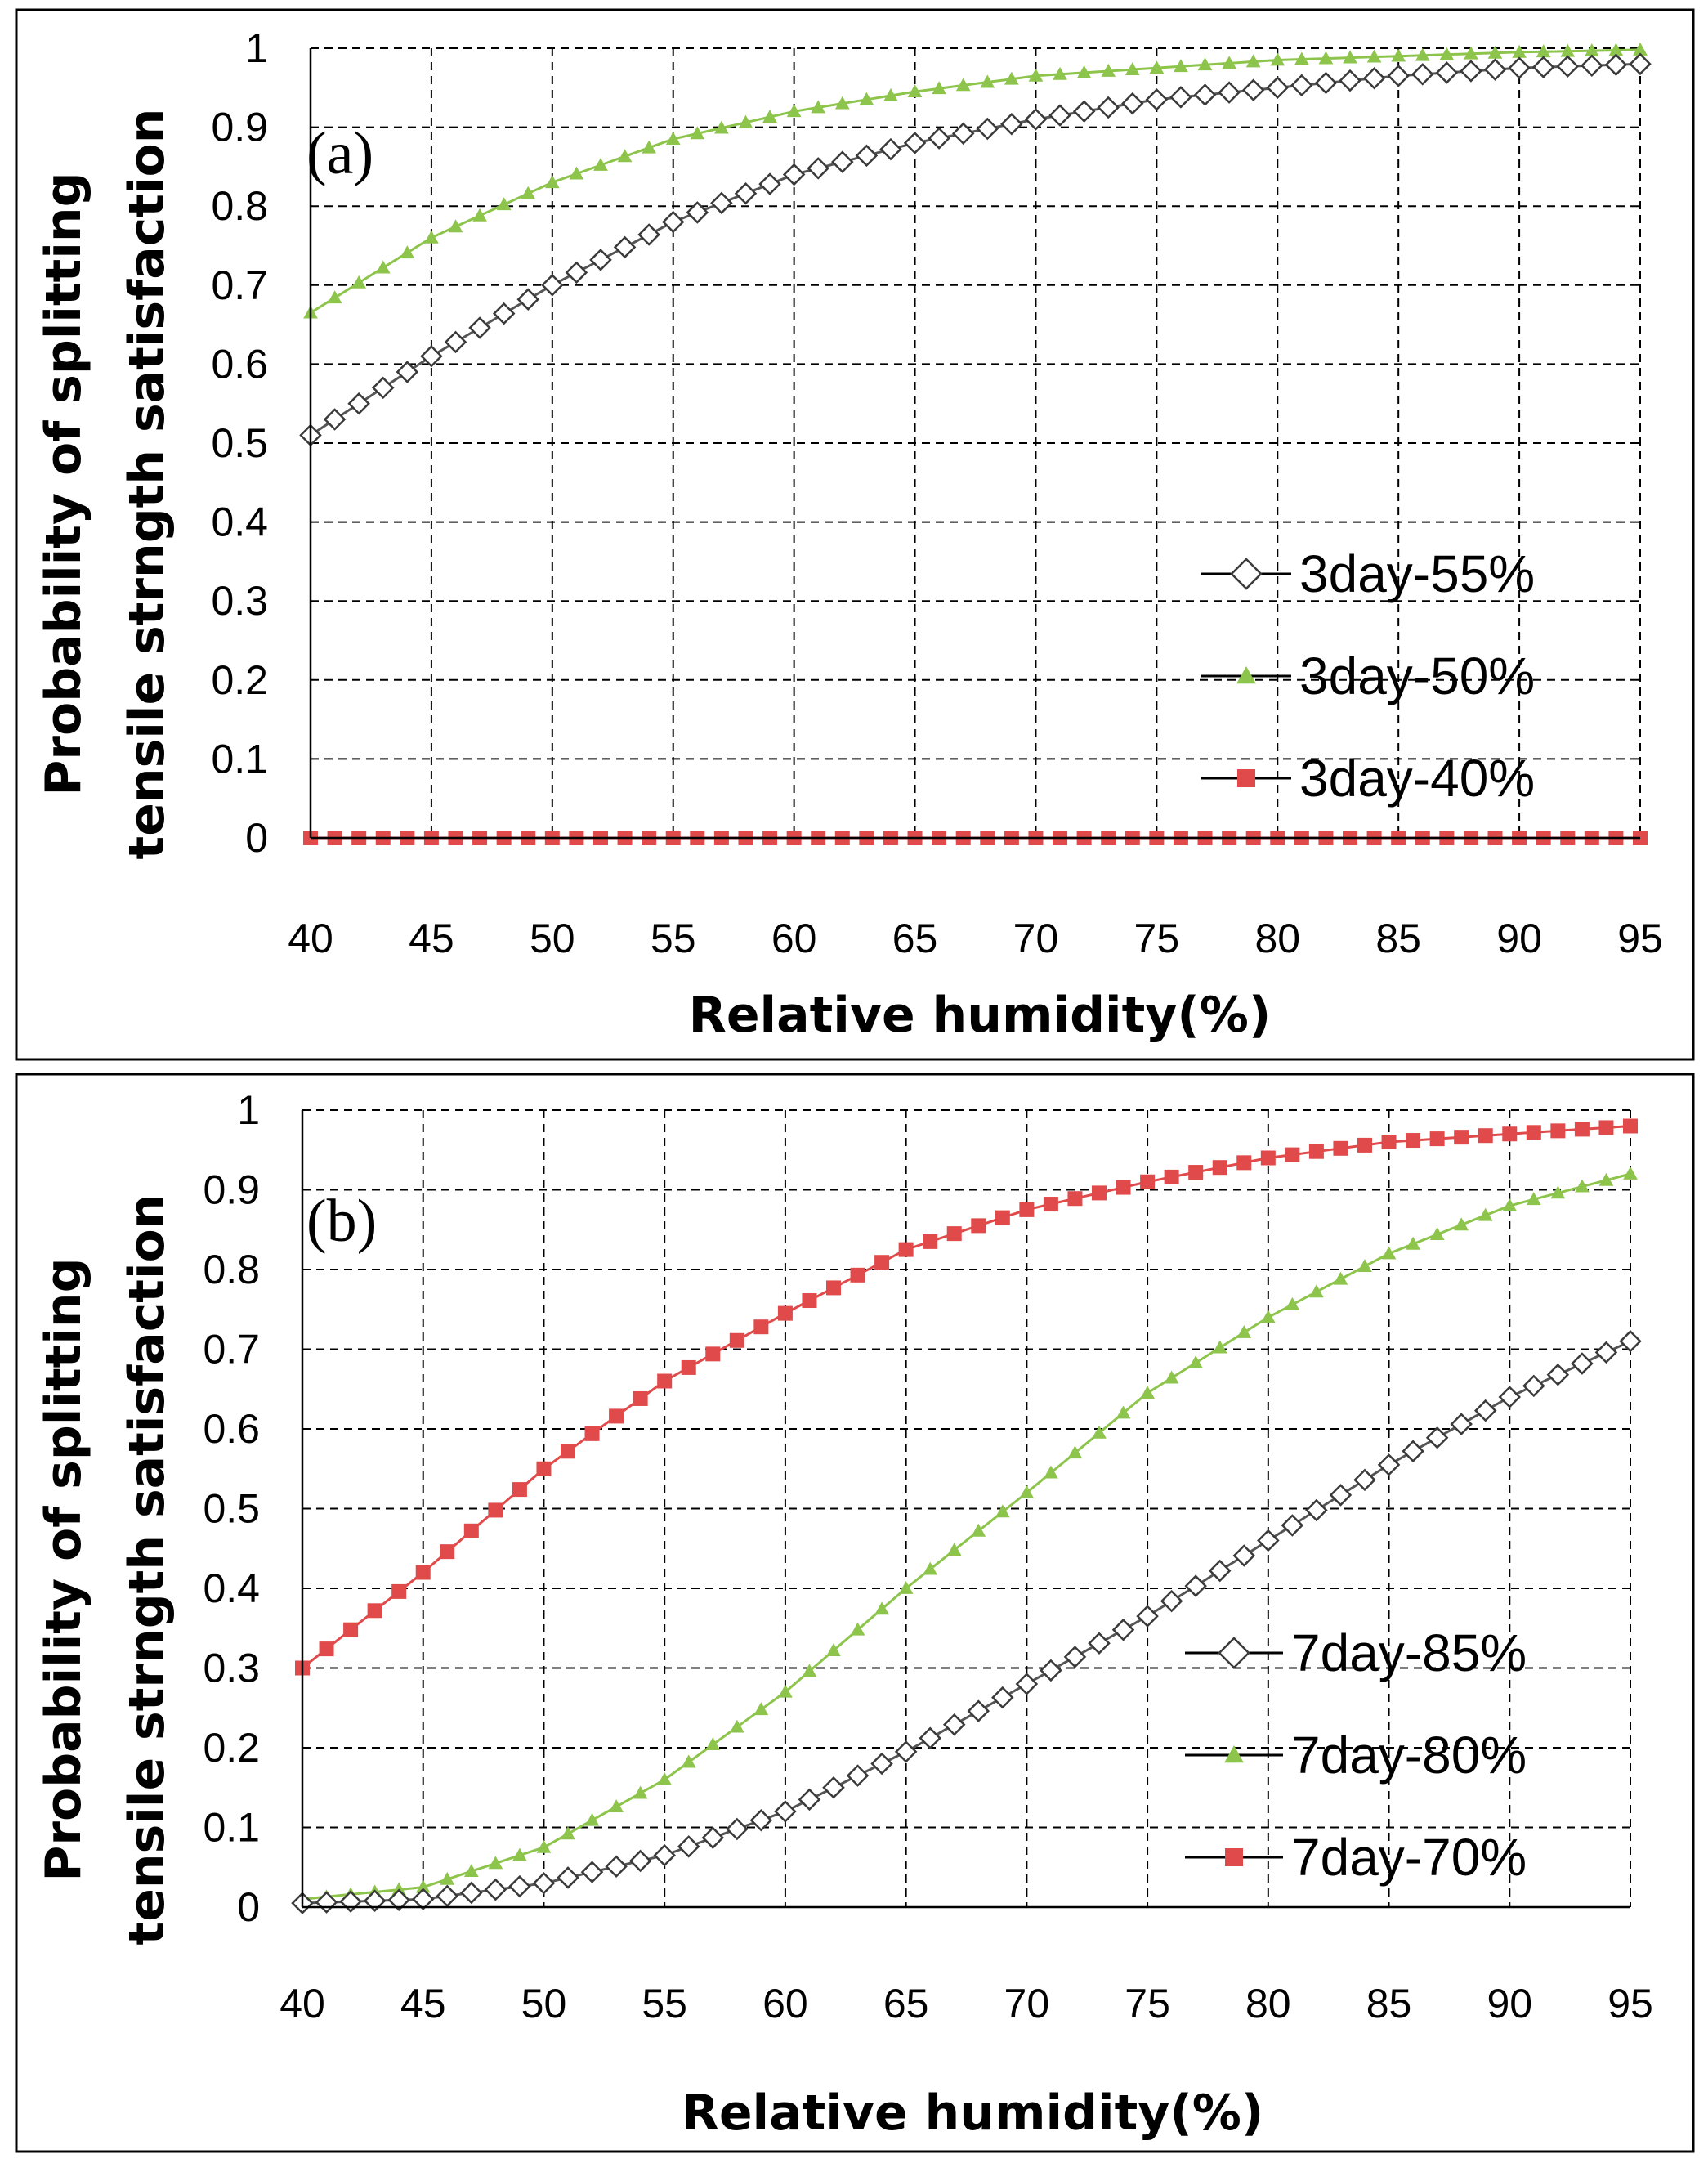 The height and width of the screenshot is (2163, 1708). What do you see at coordinates (544, 2003) in the screenshot?
I see `panel-b-x-tick-label: 50` at bounding box center [544, 2003].